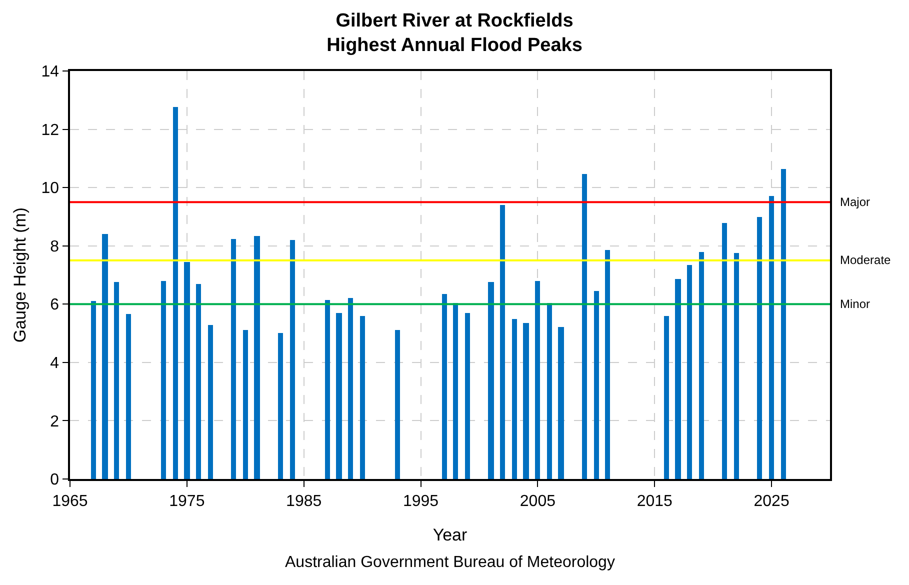  I want to click on text: Australian Government Bureau of Meteorology, so click(450, 562).